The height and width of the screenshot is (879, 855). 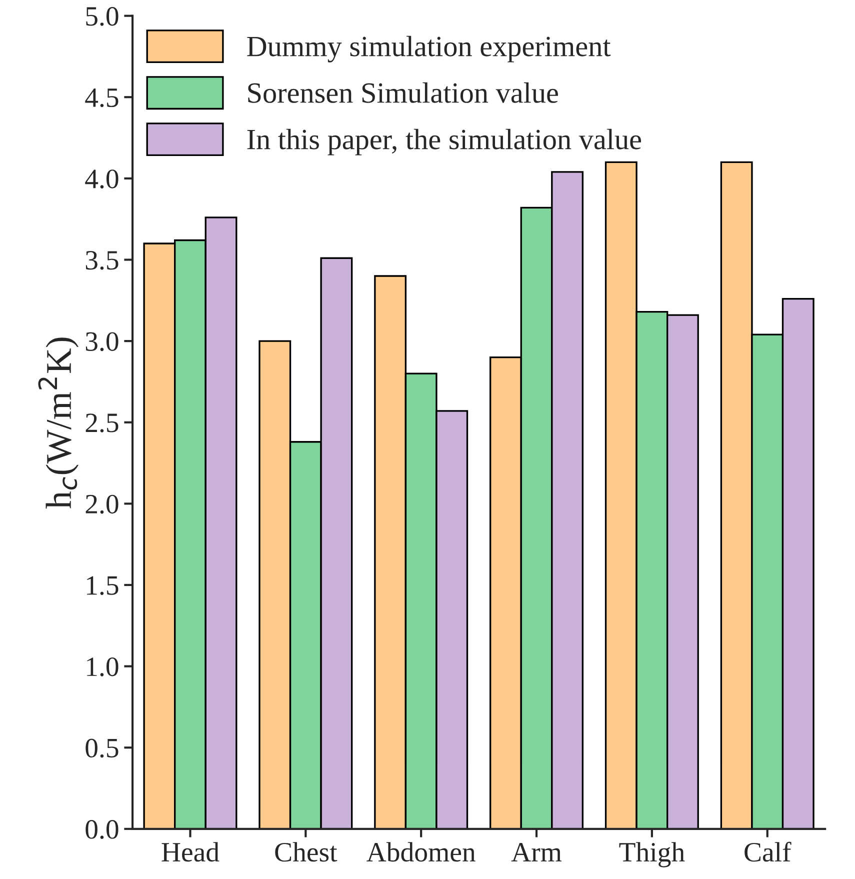 What do you see at coordinates (101, 179) in the screenshot?
I see `y-tick-label: 4.0` at bounding box center [101, 179].